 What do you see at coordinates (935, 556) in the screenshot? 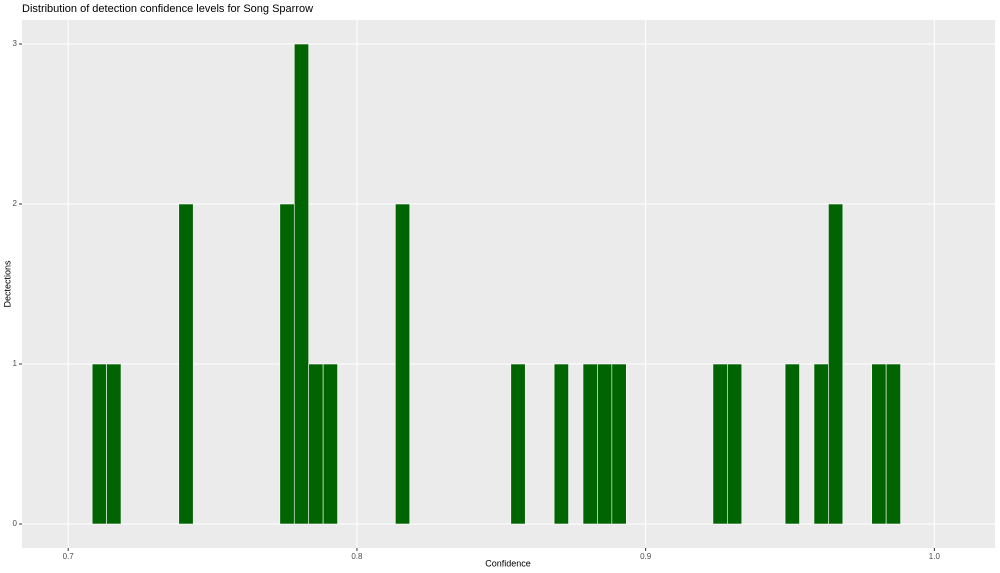
I see `x-tick-label: 1.0` at bounding box center [935, 556].